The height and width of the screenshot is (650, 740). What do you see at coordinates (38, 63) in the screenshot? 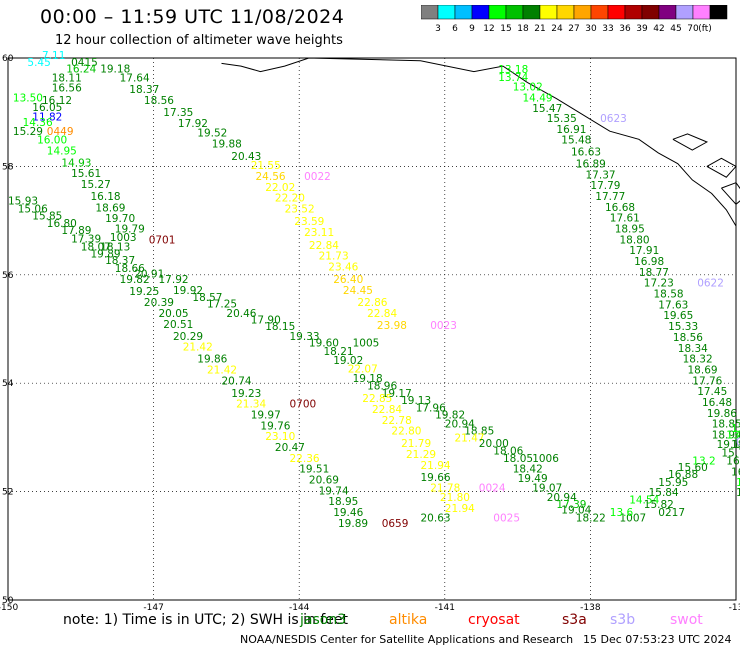
I see `wave-height-label: 5.45` at bounding box center [38, 63].